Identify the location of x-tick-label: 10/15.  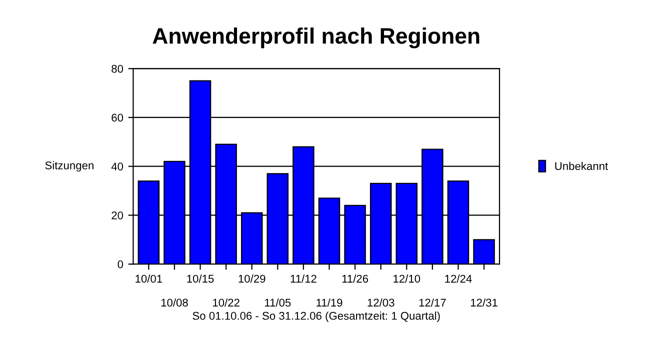
(200, 278).